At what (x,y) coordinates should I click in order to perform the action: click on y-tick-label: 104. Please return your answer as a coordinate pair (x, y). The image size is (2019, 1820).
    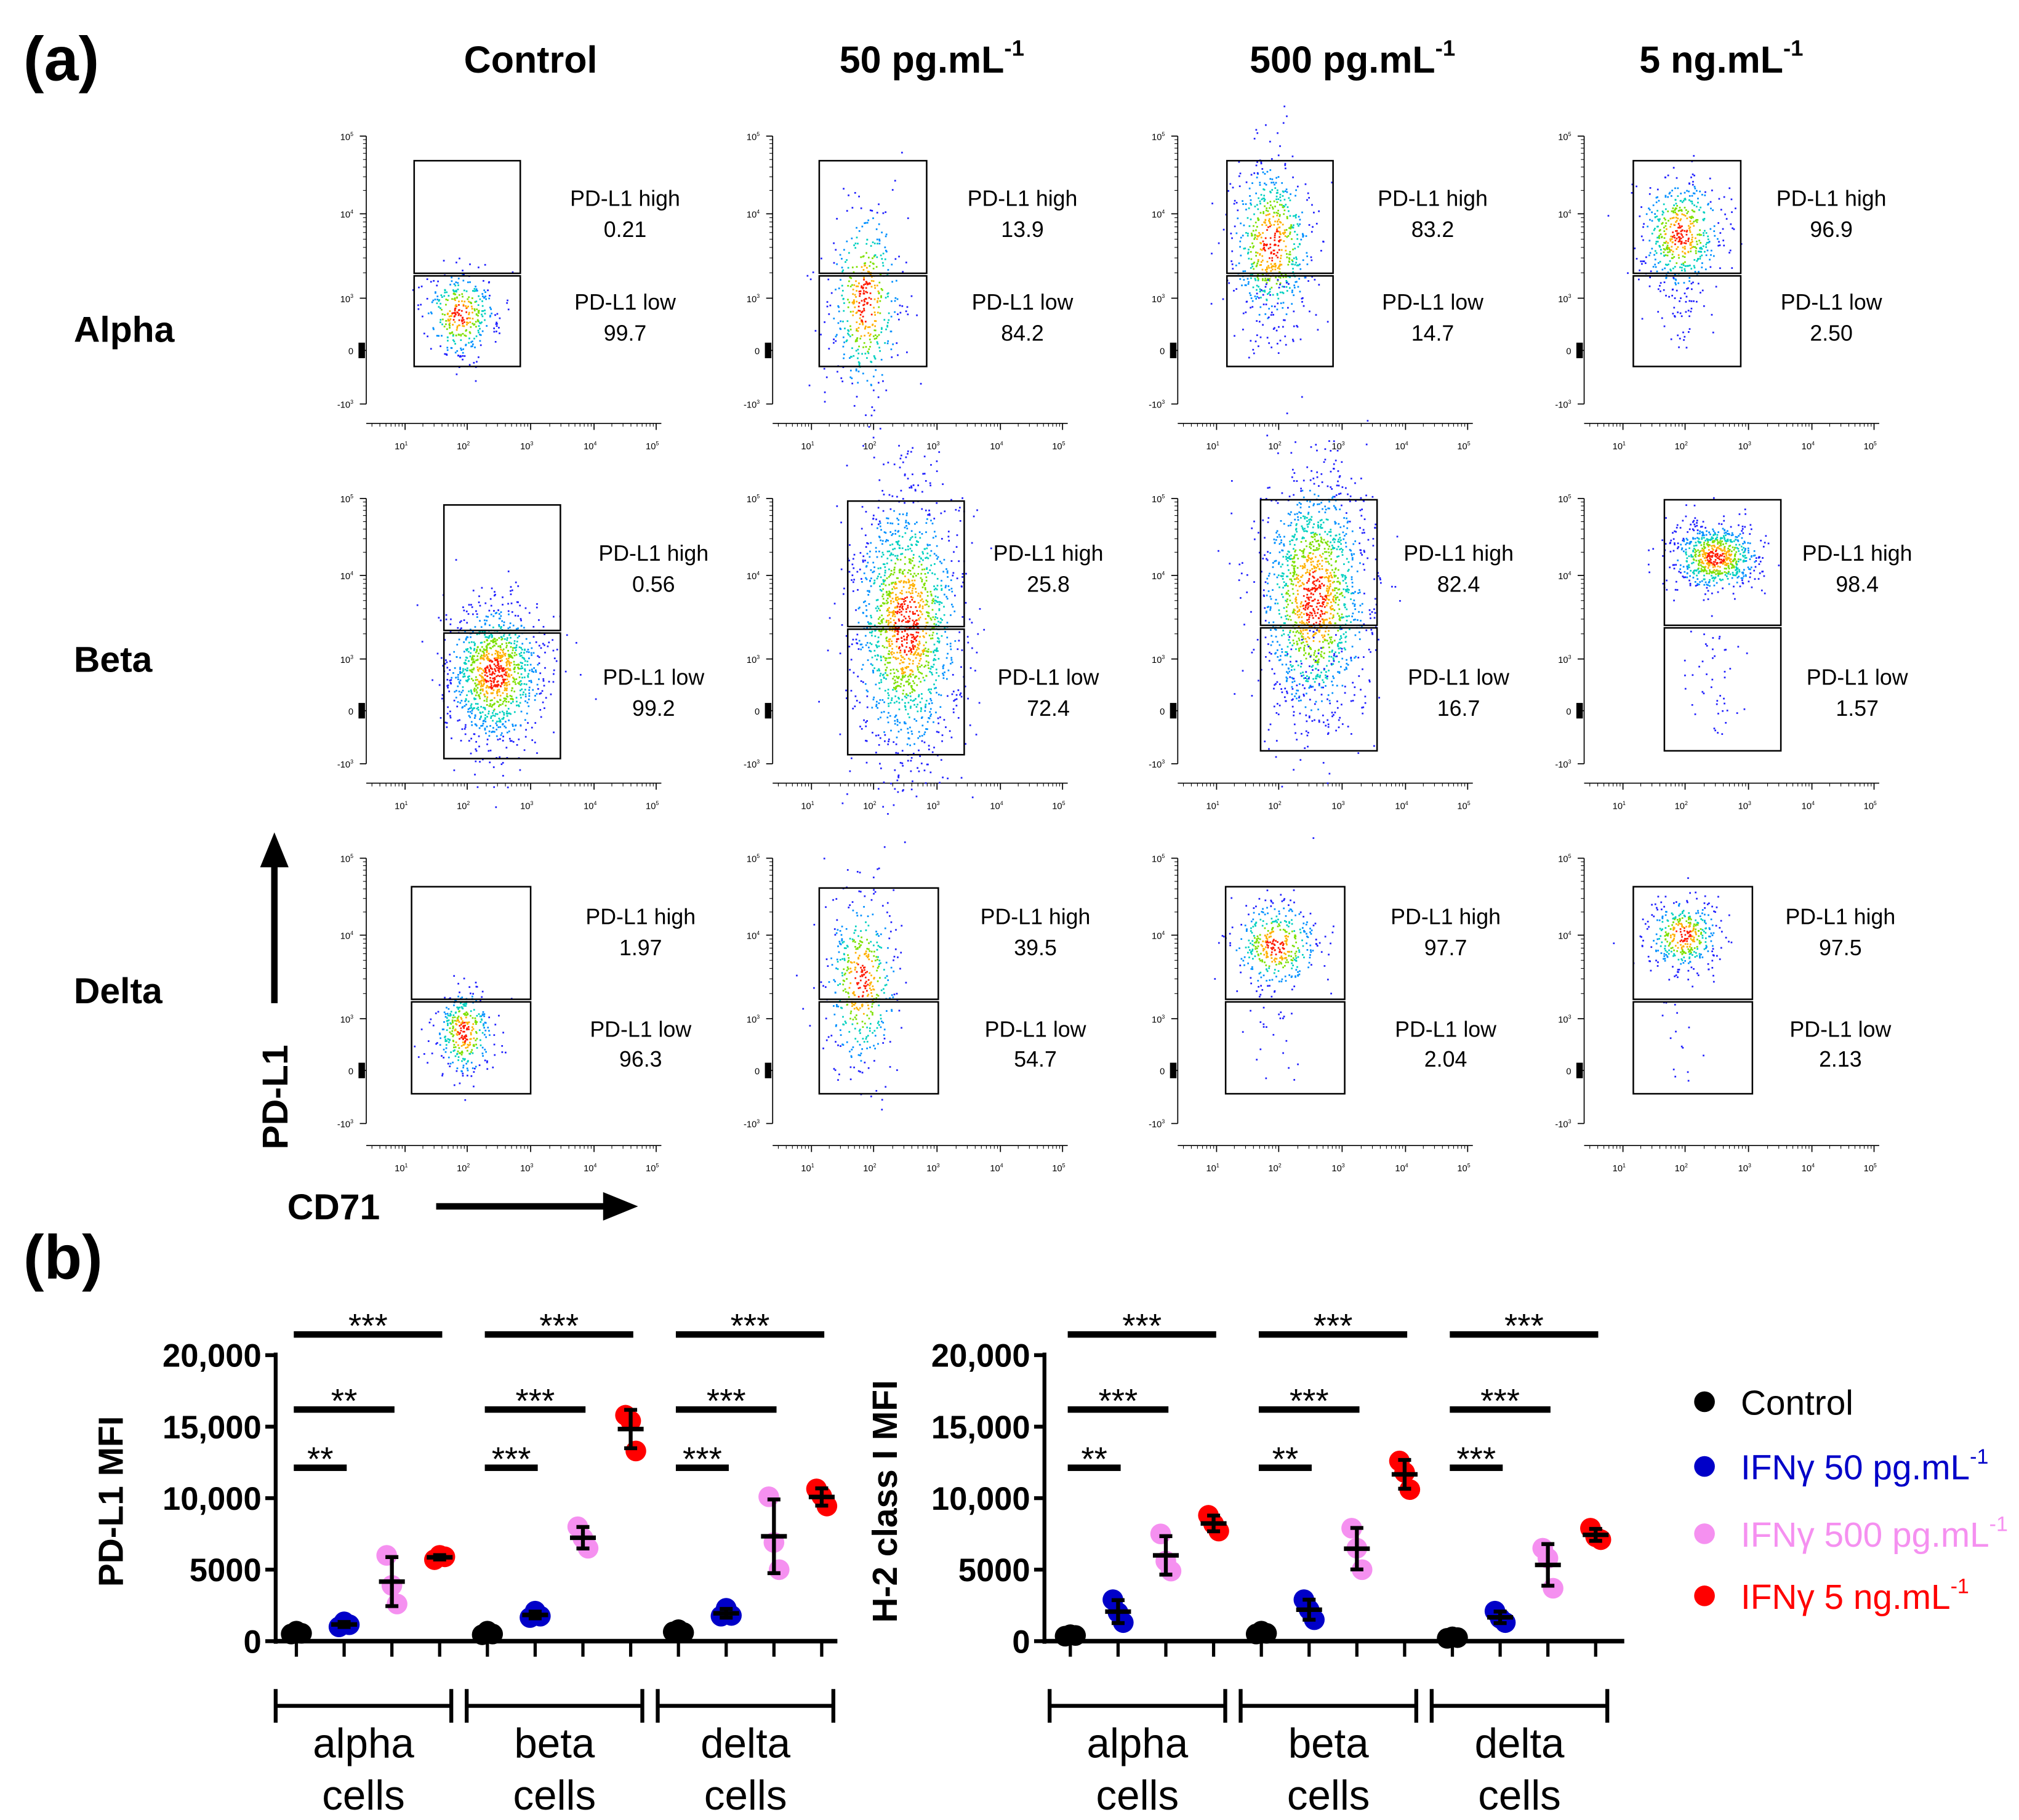
    Looking at the image, I should click on (754, 214).